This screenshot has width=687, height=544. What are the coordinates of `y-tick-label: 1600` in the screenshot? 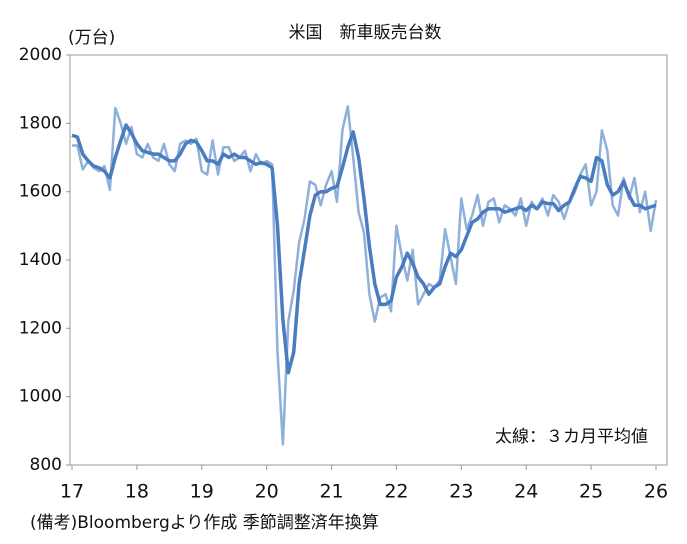 It's located at (40, 192).